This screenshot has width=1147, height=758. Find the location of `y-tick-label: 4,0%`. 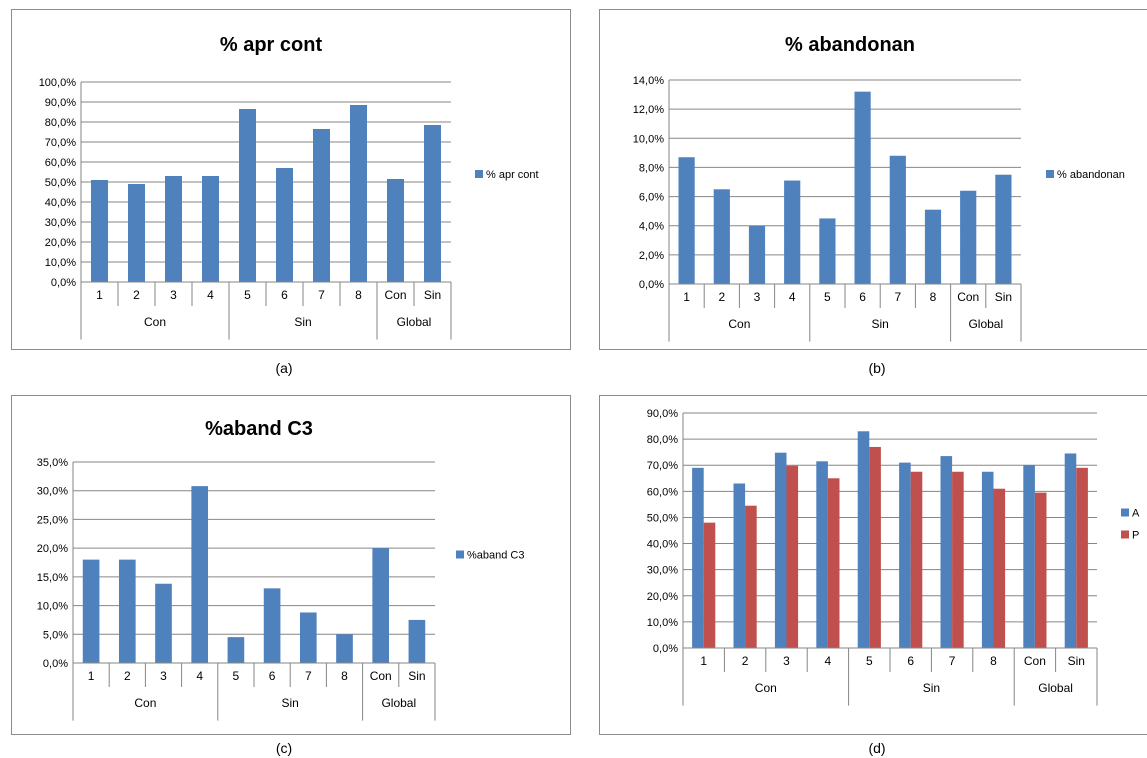

y-tick-label: 4,0% is located at coordinates (651, 227).